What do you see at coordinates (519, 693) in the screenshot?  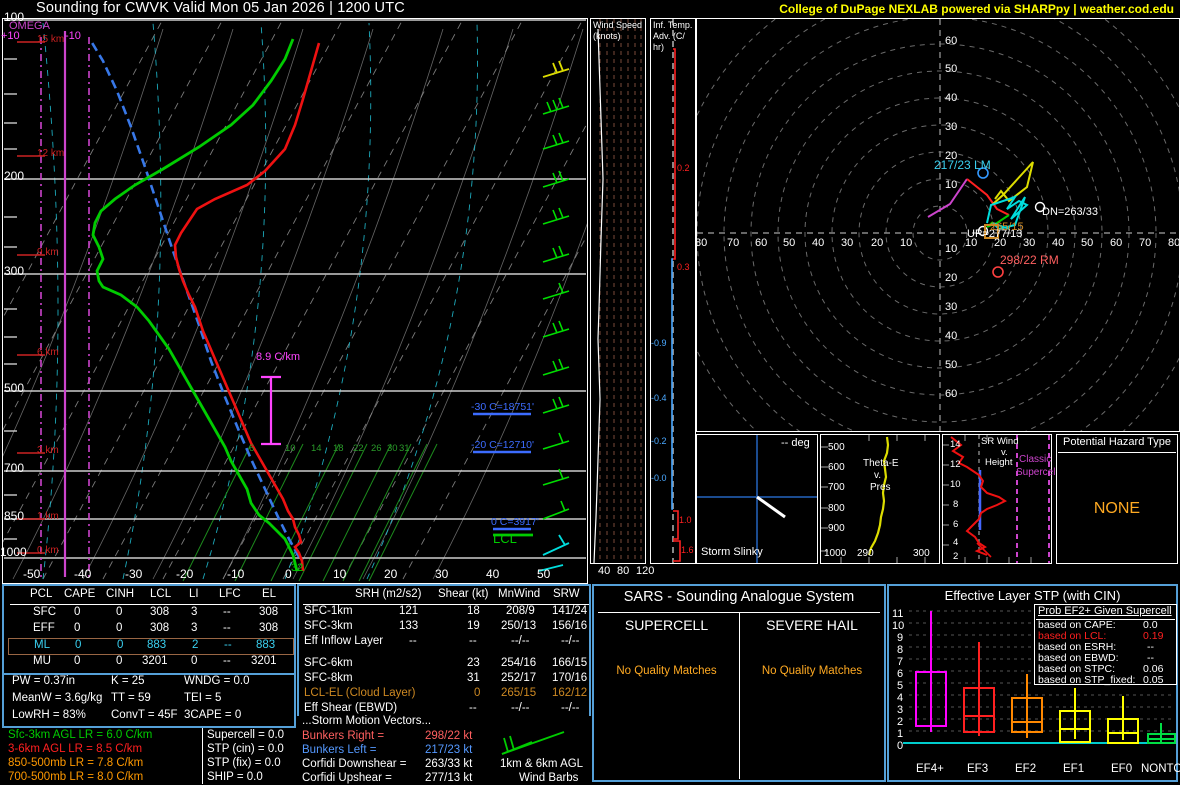 I see `kin-cell-mnwind: 265/15` at bounding box center [519, 693].